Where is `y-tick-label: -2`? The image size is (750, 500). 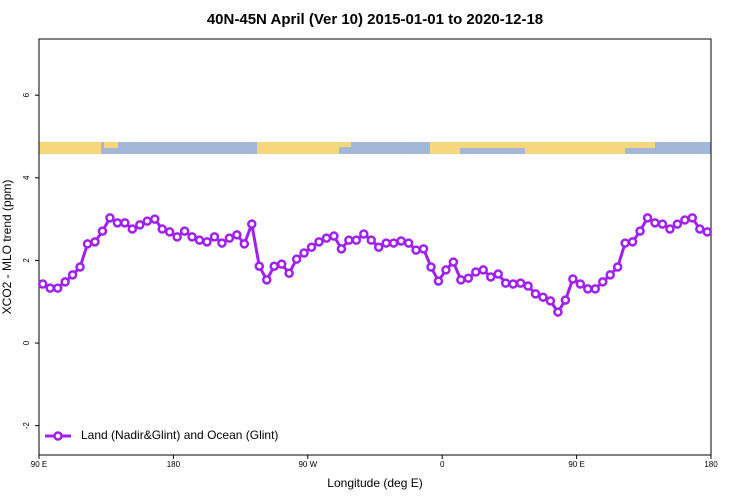
y-tick-label: -2 is located at coordinates (26, 426).